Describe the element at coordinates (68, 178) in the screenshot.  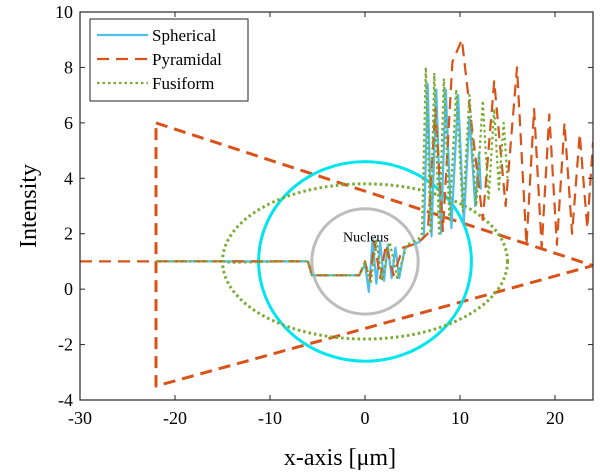
I see `y-tick-label: 4` at that location.